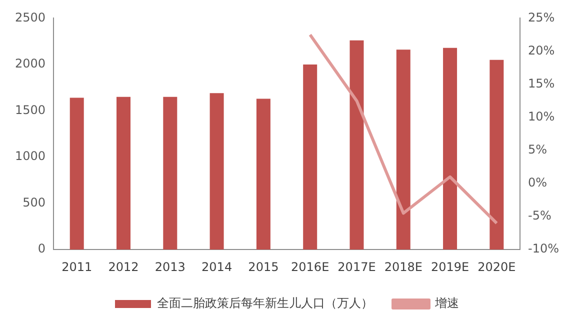 The height and width of the screenshot is (328, 574). What do you see at coordinates (541, 17) in the screenshot?
I see `y2-tick-label: 25%` at bounding box center [541, 17].